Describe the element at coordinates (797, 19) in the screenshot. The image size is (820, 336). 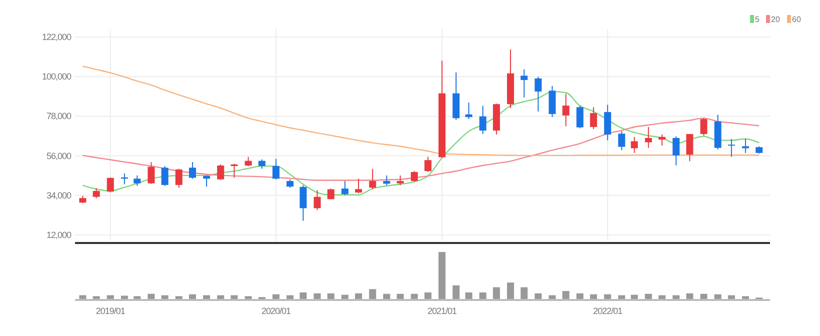
I see `legend-label: 60` at that location.